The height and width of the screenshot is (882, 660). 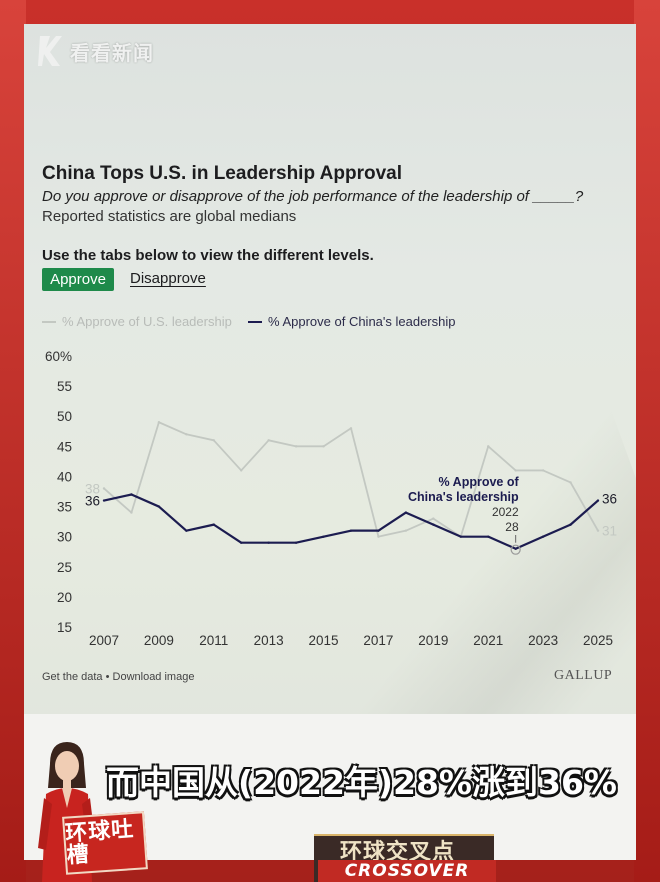 I want to click on watermark-logo-icon, so click(x=50, y=51).